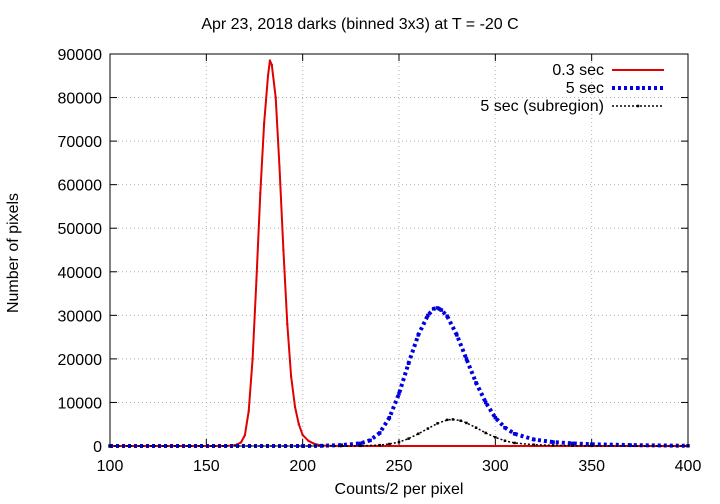 The width and height of the screenshot is (720, 504). I want to click on y-axis-label: Number of pixels, so click(13, 253).